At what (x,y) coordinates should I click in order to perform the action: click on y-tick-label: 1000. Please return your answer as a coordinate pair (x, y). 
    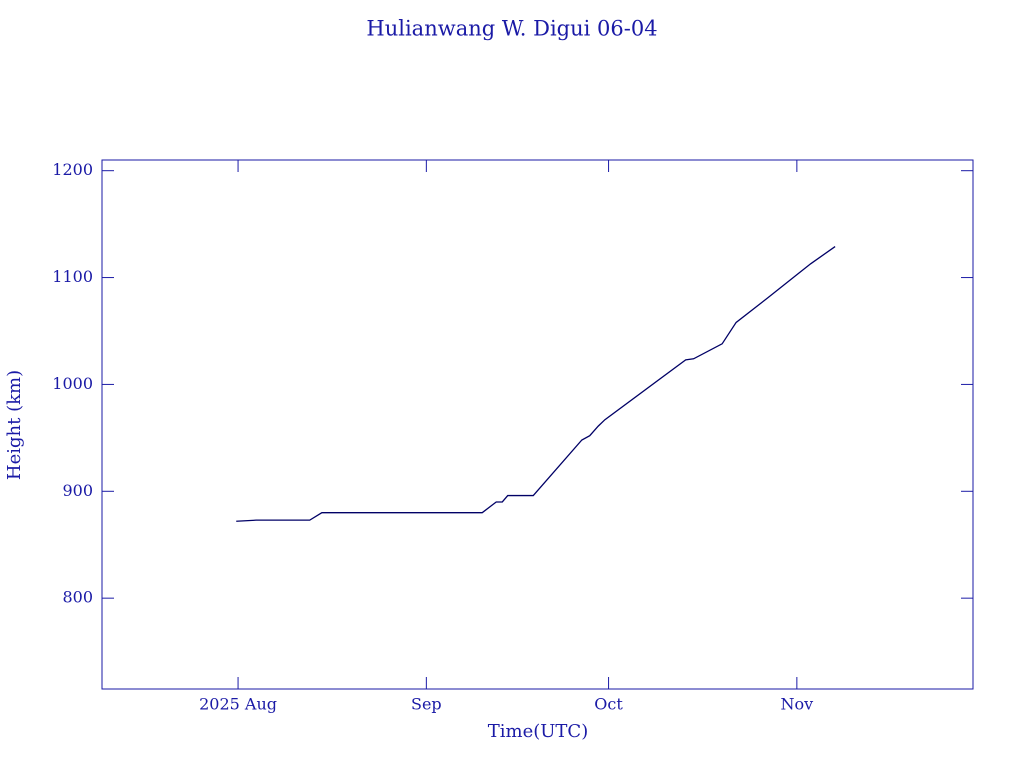
    Looking at the image, I should click on (72, 383).